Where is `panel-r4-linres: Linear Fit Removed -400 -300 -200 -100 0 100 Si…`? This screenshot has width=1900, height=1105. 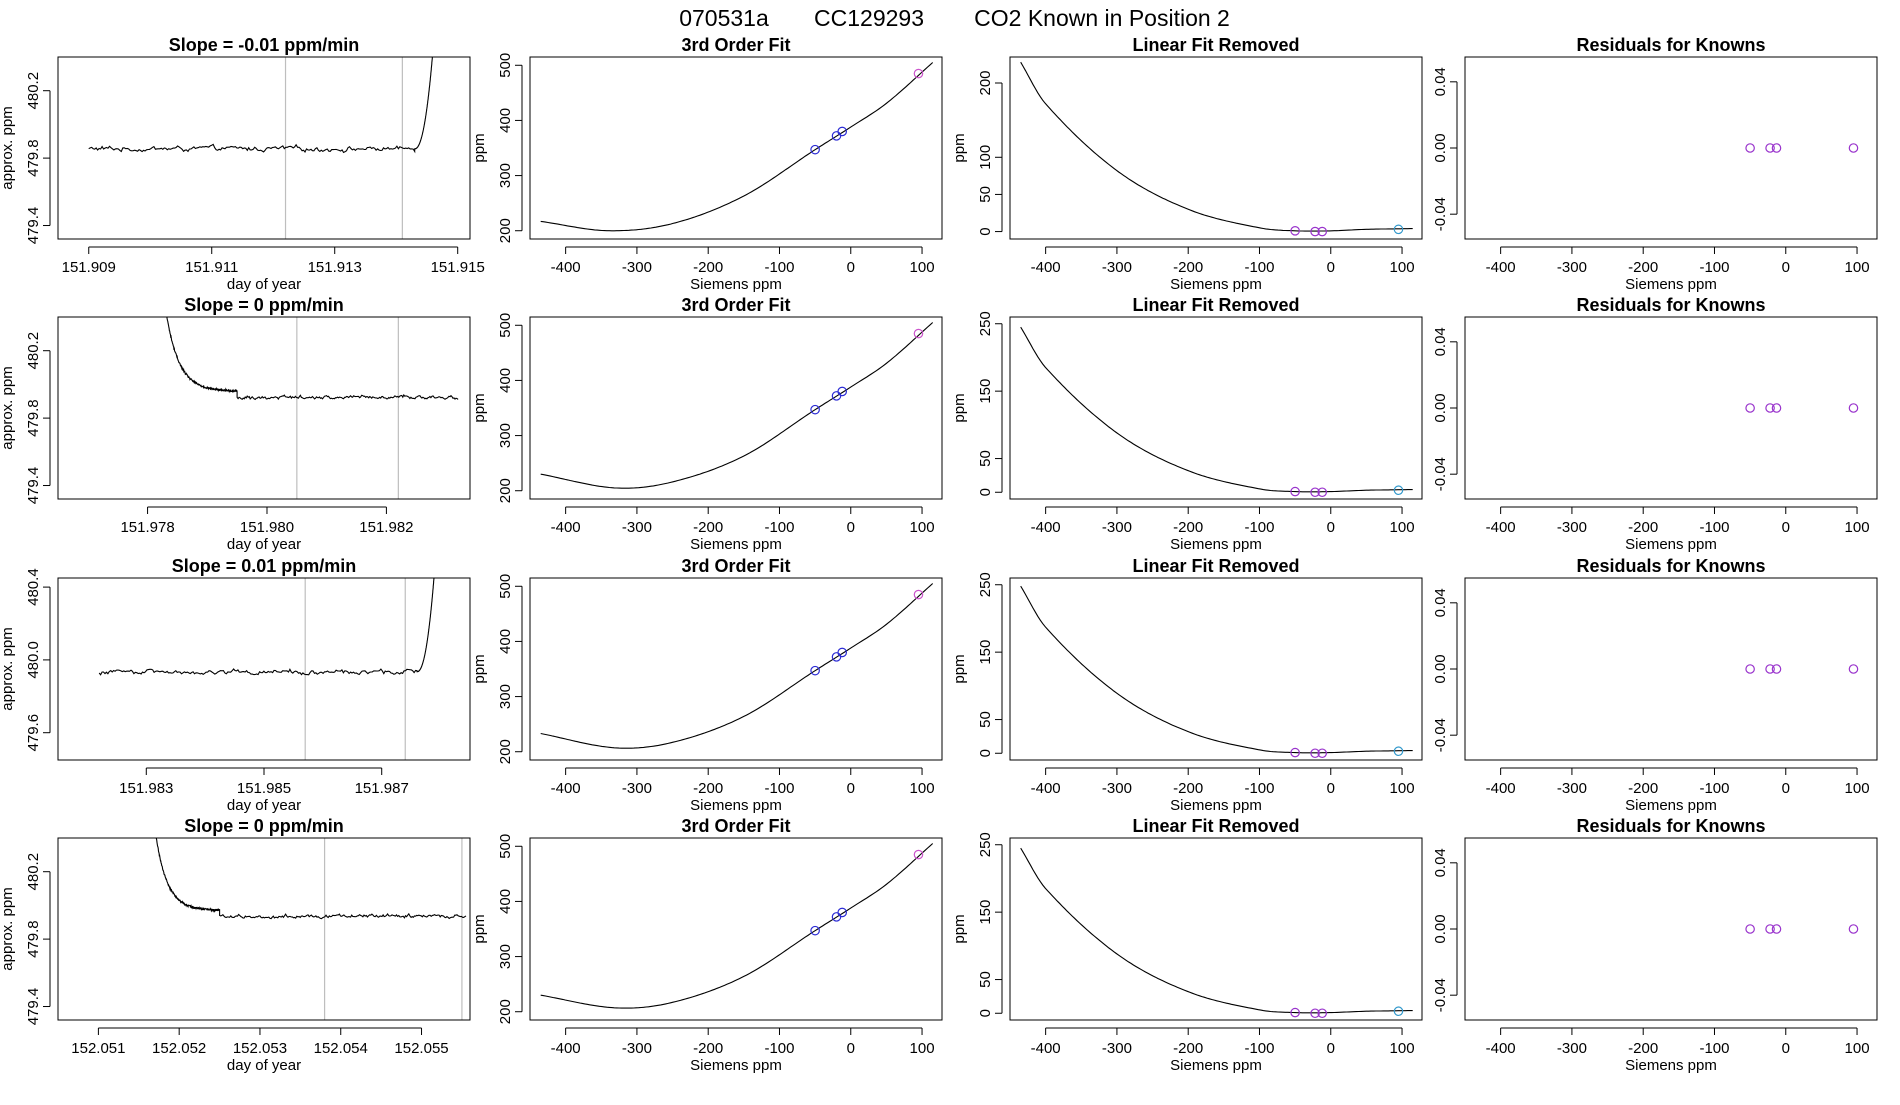 panel-r4-linres: Linear Fit Removed -400 -300 -200 -100 0 100 Si… is located at coordinates (1187, 945).